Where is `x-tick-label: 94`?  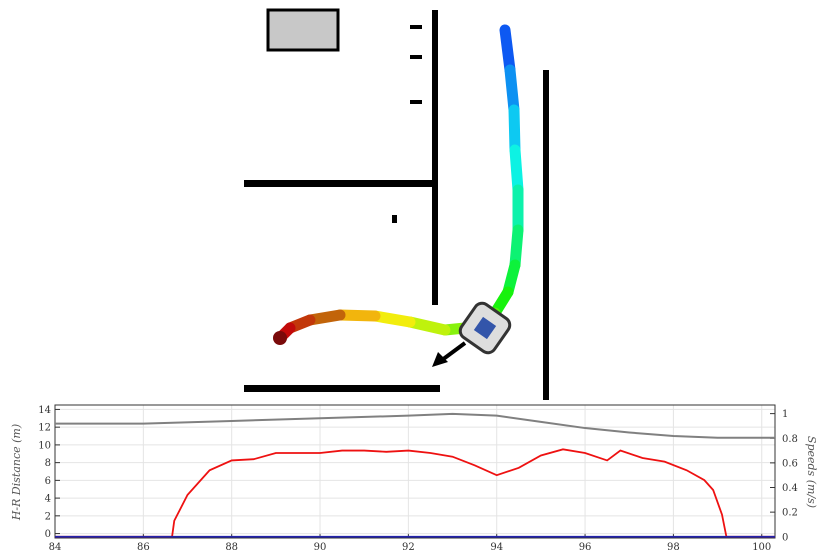 x-tick-label: 94 is located at coordinates (496, 547).